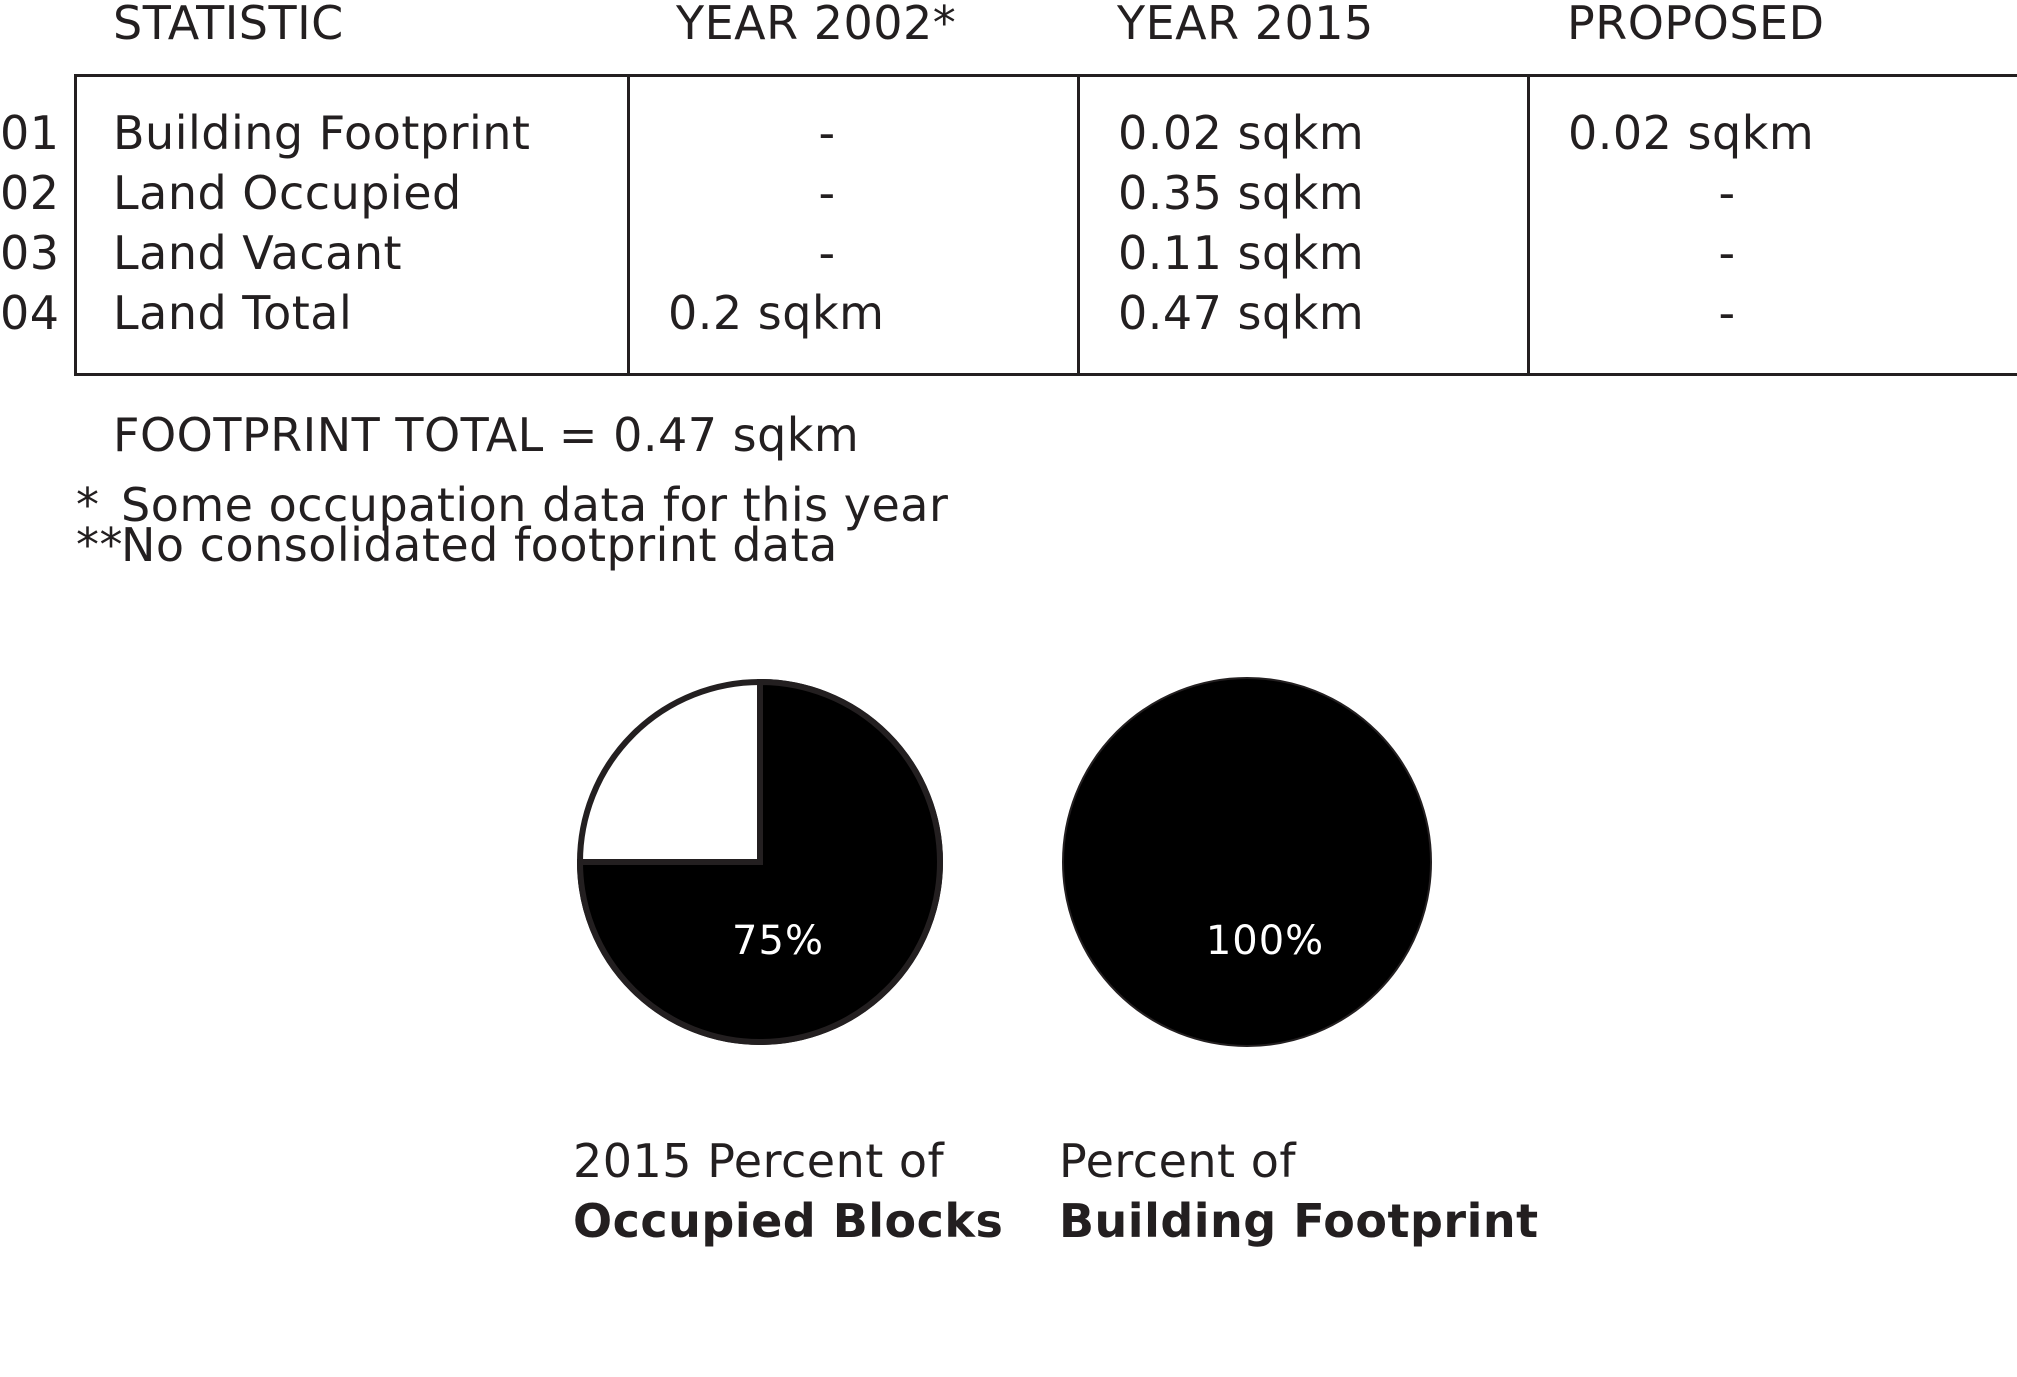 Image resolution: width=2017 pixels, height=1377 pixels. Describe the element at coordinates (479, 545) in the screenshot. I see `note-2: No consolidated footprint data` at that location.